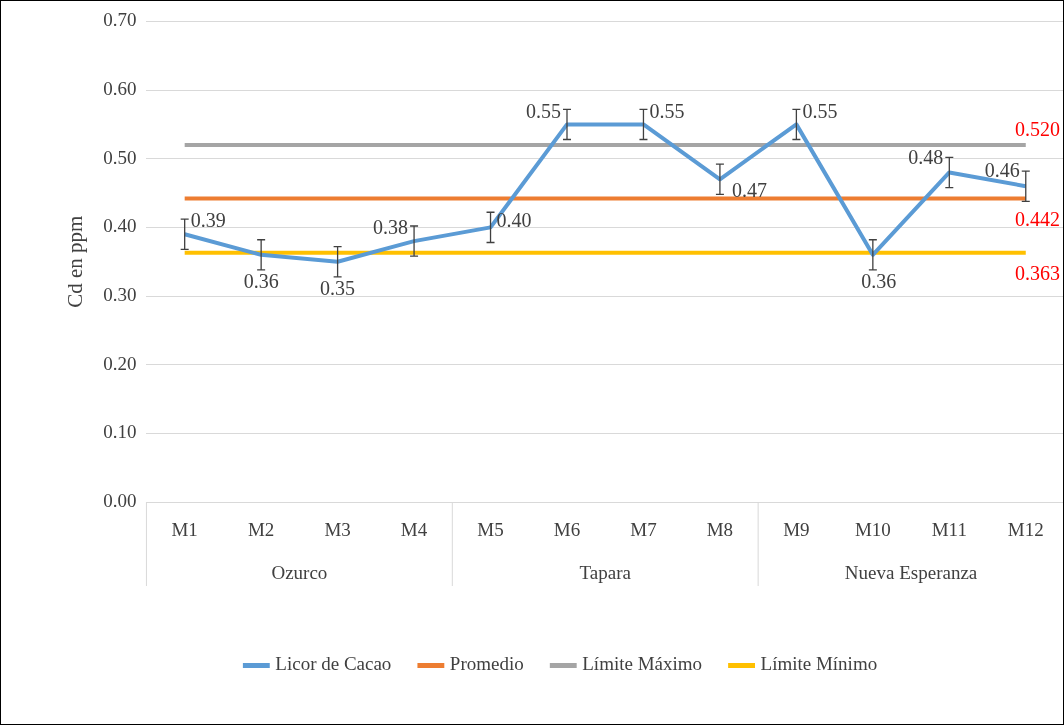  What do you see at coordinates (120, 500) in the screenshot?
I see `y-tick-label: 0.00` at bounding box center [120, 500].